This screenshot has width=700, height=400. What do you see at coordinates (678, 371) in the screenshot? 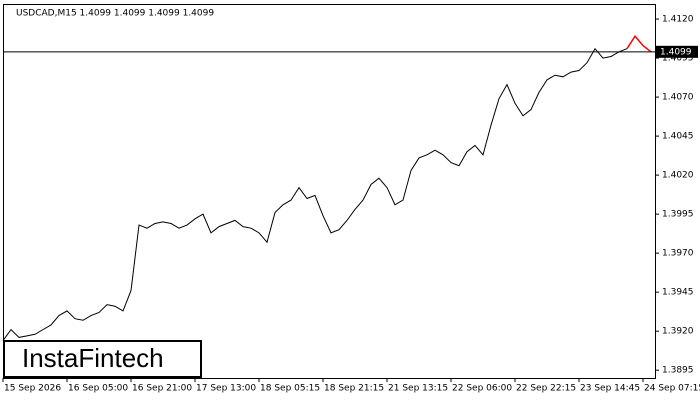
I see `y-tick-label: 1.3895` at bounding box center [678, 371].